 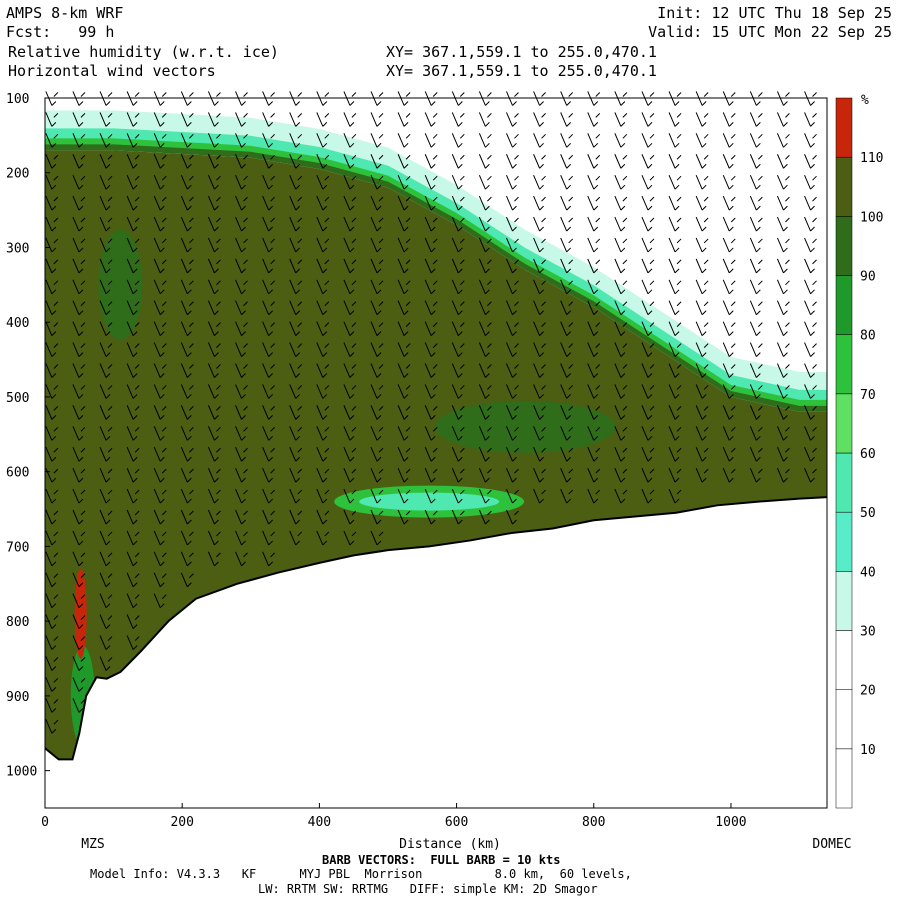 I want to click on y-tick-label: 200, so click(x=17, y=174).